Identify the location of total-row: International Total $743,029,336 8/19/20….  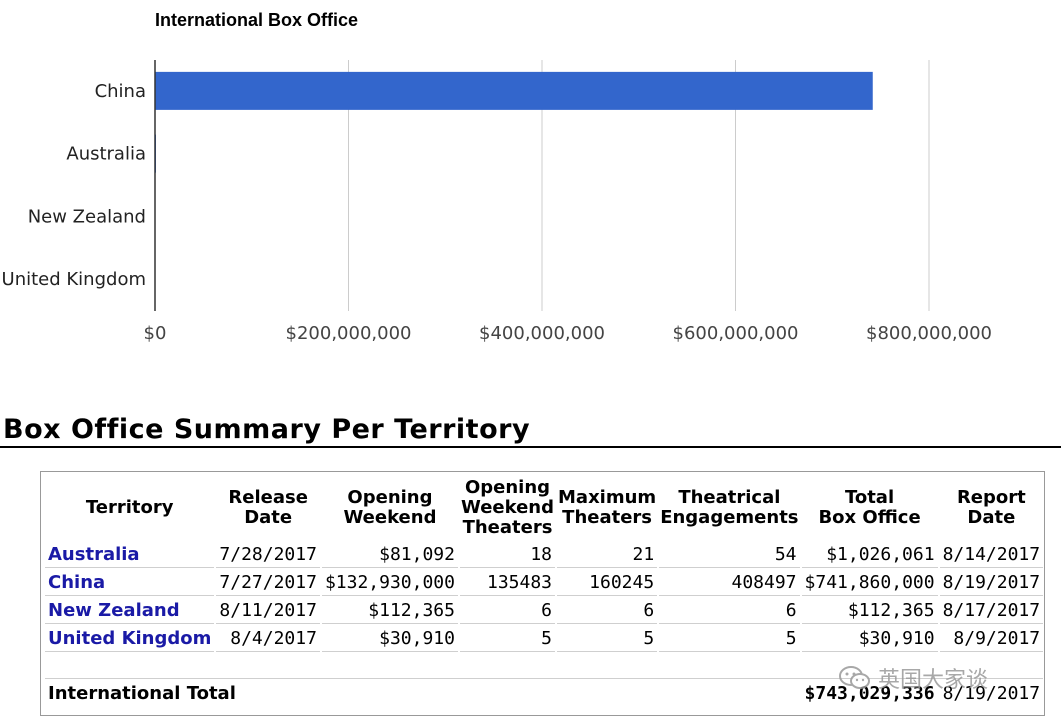
(544, 693).